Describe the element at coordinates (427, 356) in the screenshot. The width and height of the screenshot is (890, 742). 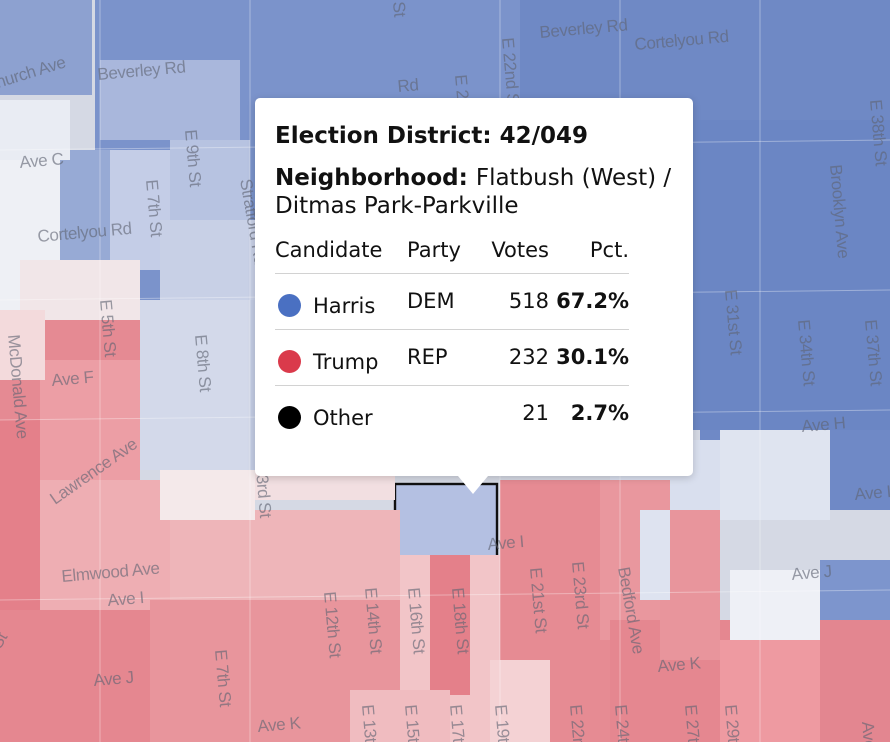
I see `party-value: REP` at that location.